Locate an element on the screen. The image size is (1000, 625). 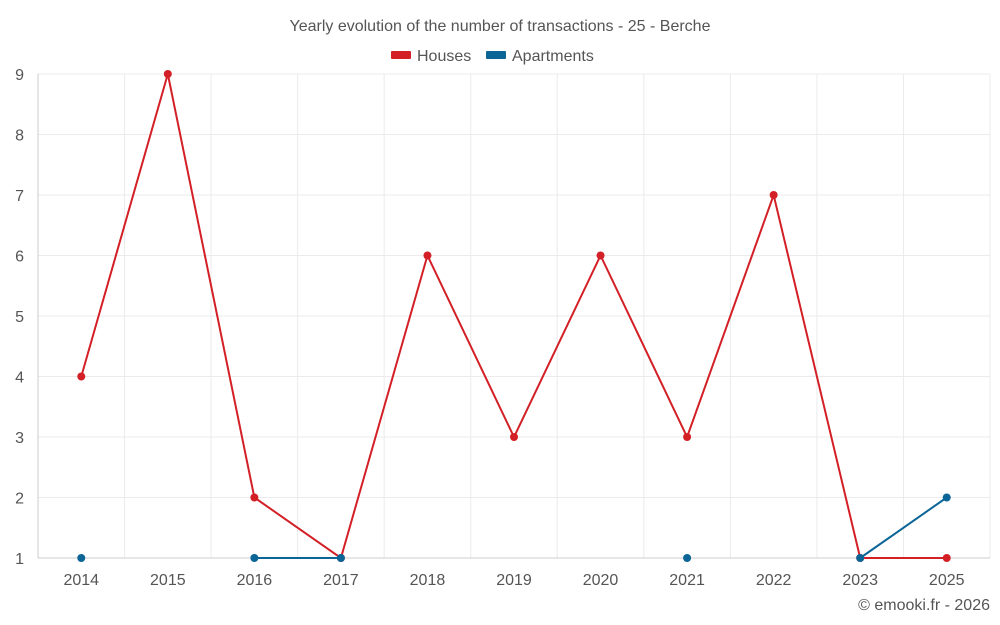
houses-point-2016 is located at coordinates (254, 497).